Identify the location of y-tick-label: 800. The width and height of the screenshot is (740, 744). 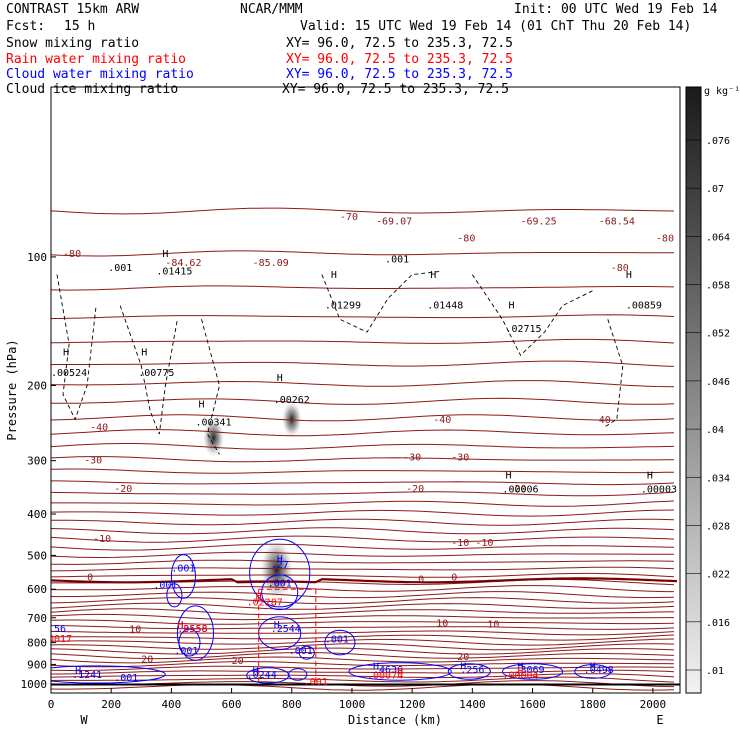
(37, 643).